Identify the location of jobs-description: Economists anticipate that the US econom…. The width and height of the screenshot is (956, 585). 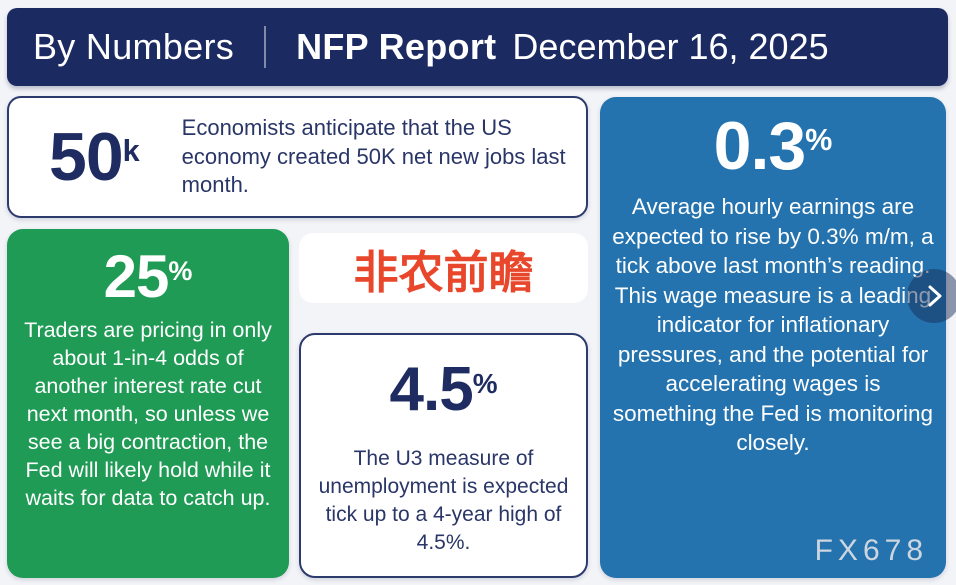
(373, 156).